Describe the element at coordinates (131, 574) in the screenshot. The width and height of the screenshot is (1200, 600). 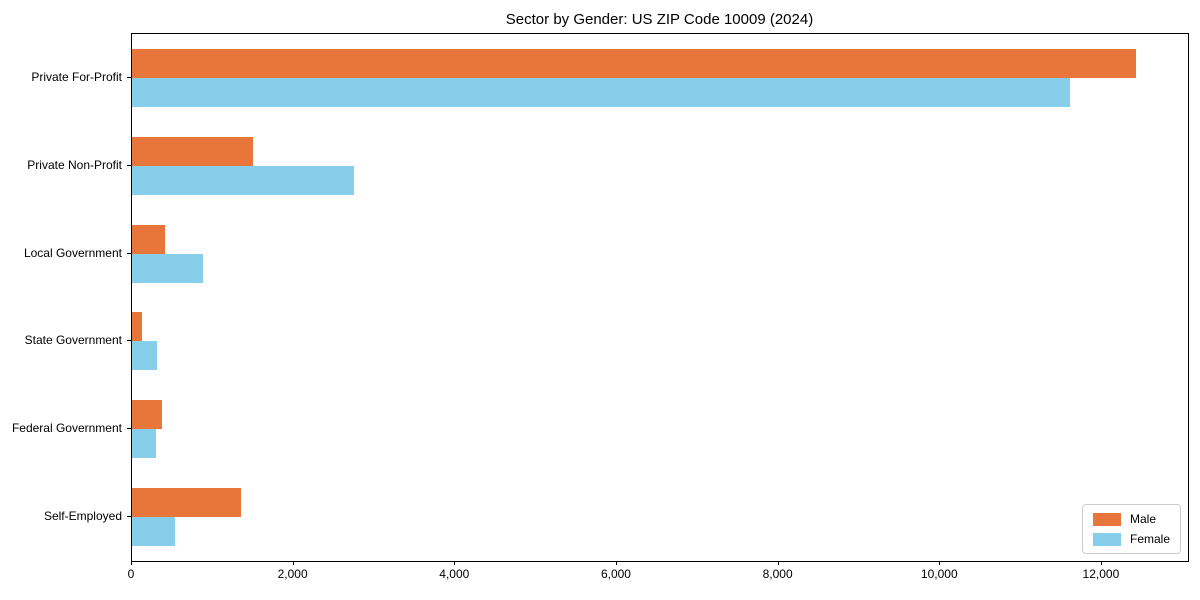
I see `xtick-label: 0` at that location.